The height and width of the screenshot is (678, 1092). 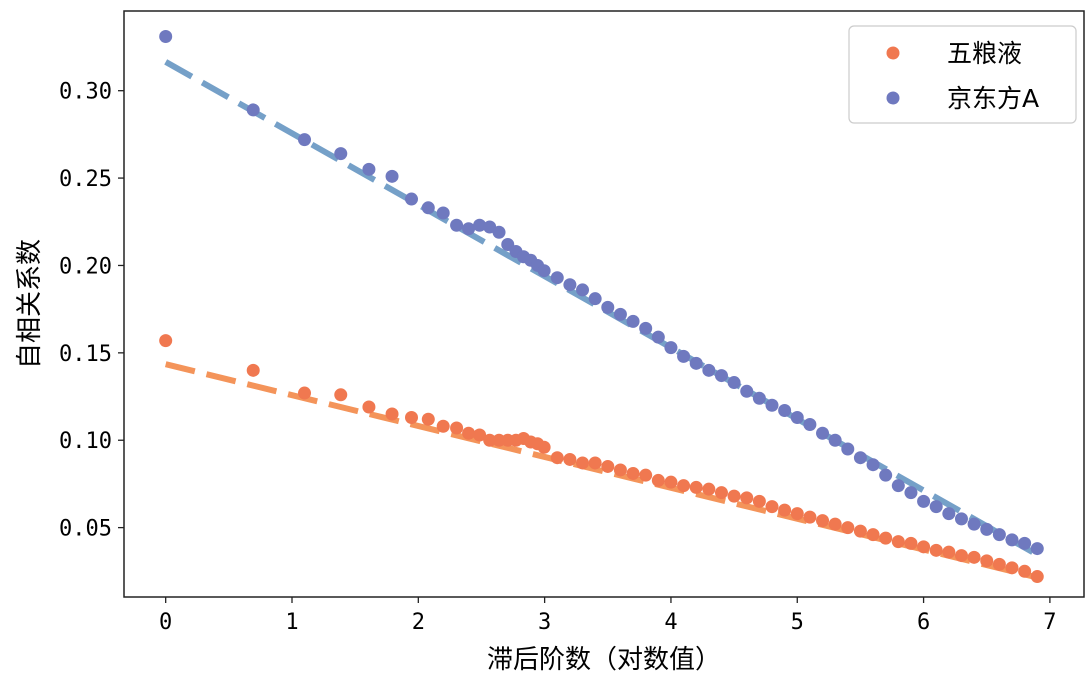 I want to click on x-tick-label: 2, so click(x=418, y=622).